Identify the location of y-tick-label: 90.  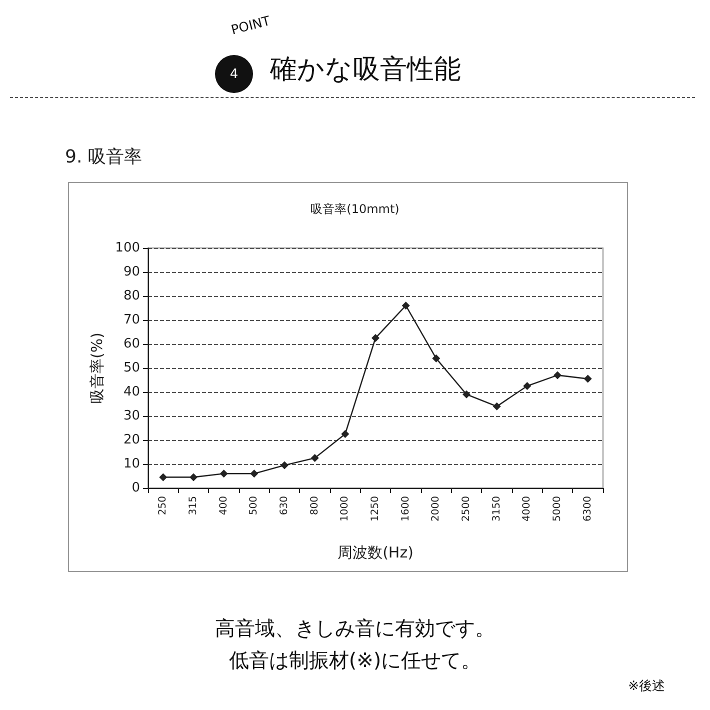
(131, 272).